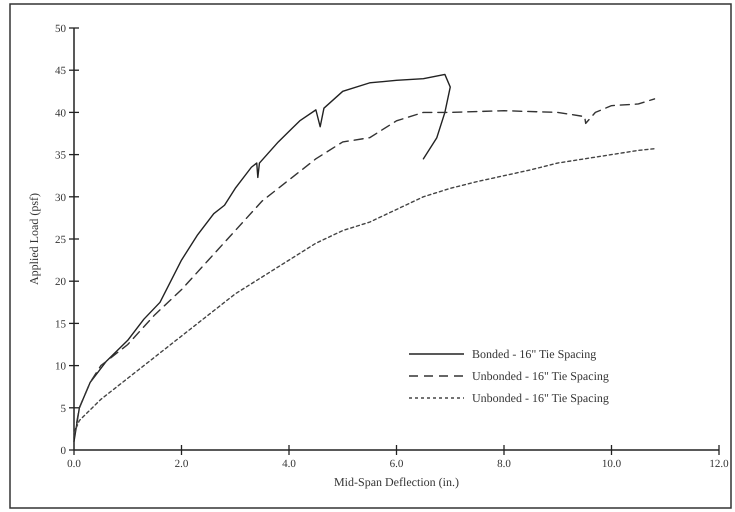 This screenshot has height=512, width=735. What do you see at coordinates (63, 408) in the screenshot?
I see `y-tick-label: 5` at bounding box center [63, 408].